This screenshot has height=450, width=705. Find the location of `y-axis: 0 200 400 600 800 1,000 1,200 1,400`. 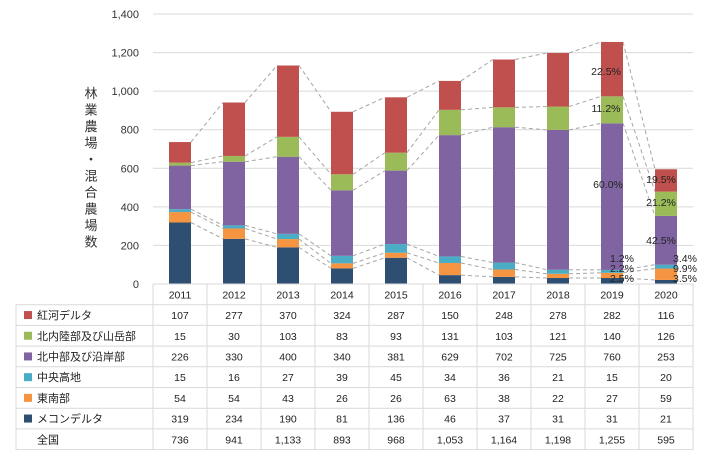

y-axis: 0 200 400 600 800 1,000 1,200 1,400 is located at coordinates (125, 150).